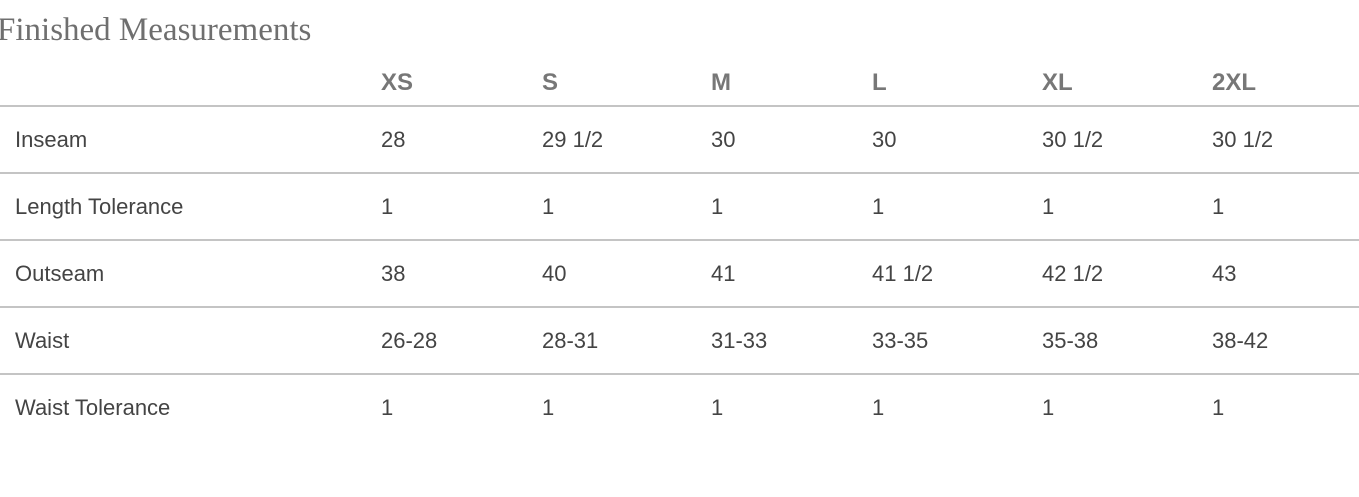 This screenshot has width=1359, height=497. What do you see at coordinates (93, 407) in the screenshot?
I see `row-label: Waist Tolerance` at bounding box center [93, 407].